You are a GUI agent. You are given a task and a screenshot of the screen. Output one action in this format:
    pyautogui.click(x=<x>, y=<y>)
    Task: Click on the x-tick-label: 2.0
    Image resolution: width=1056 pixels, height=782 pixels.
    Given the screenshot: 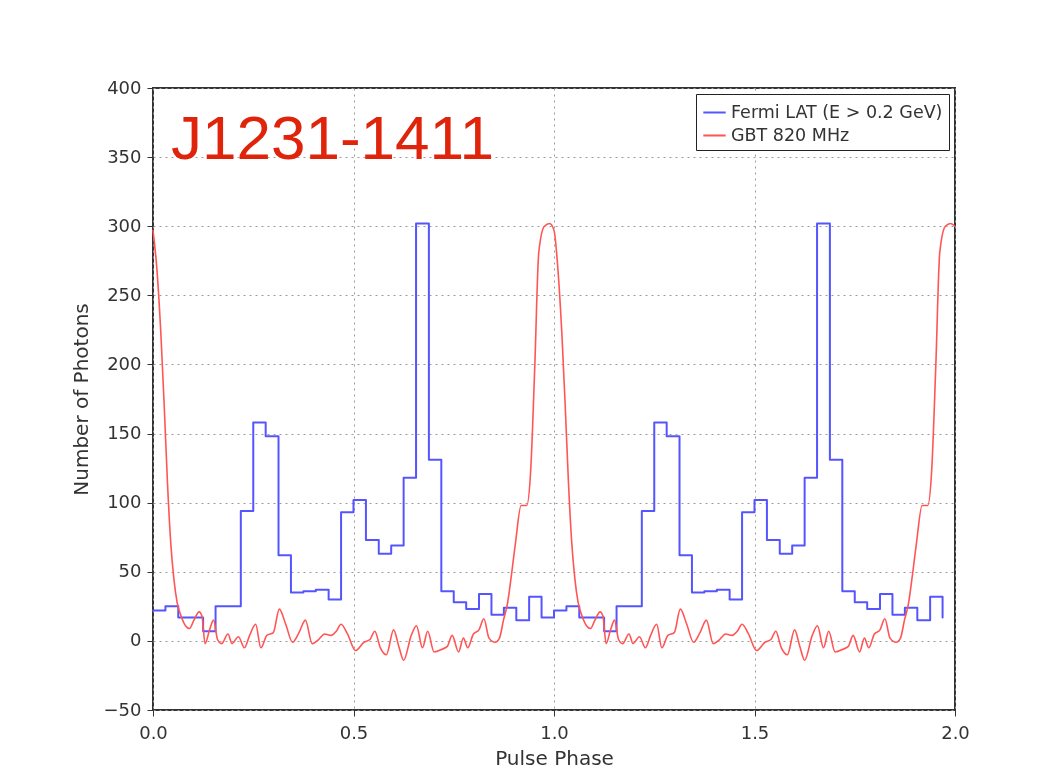 What is the action you would take?
    pyautogui.click(x=955, y=732)
    